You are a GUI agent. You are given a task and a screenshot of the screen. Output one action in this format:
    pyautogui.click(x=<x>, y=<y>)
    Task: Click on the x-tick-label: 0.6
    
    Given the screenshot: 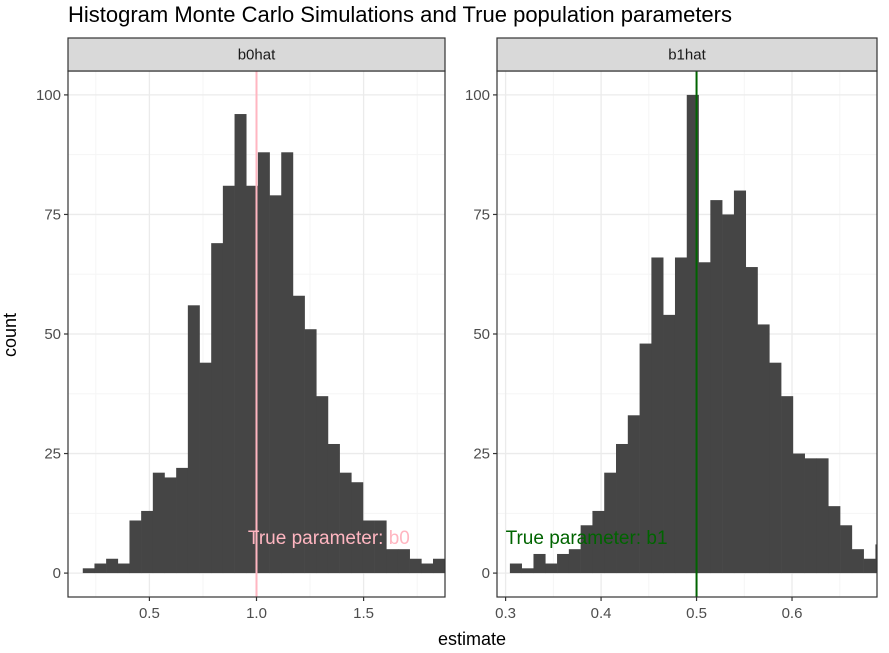 What is the action you would take?
    pyautogui.click(x=792, y=613)
    